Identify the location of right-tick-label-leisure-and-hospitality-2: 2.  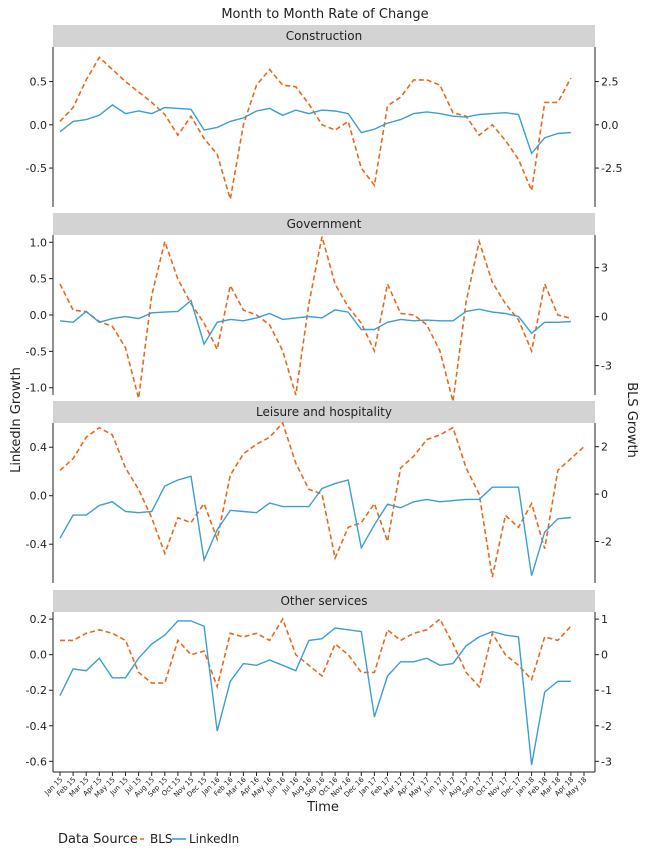
(604, 447).